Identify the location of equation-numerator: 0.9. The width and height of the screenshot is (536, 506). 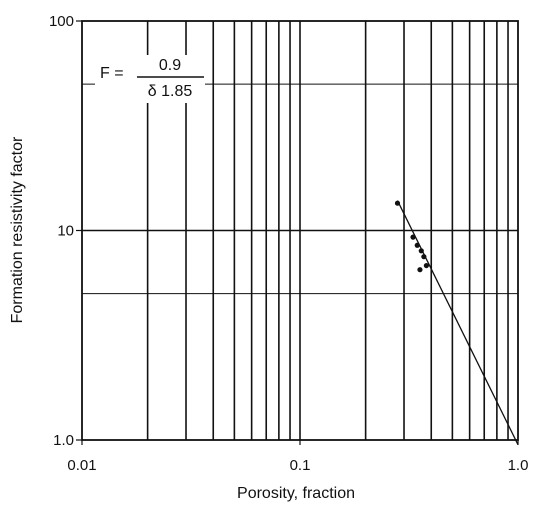
(170, 65).